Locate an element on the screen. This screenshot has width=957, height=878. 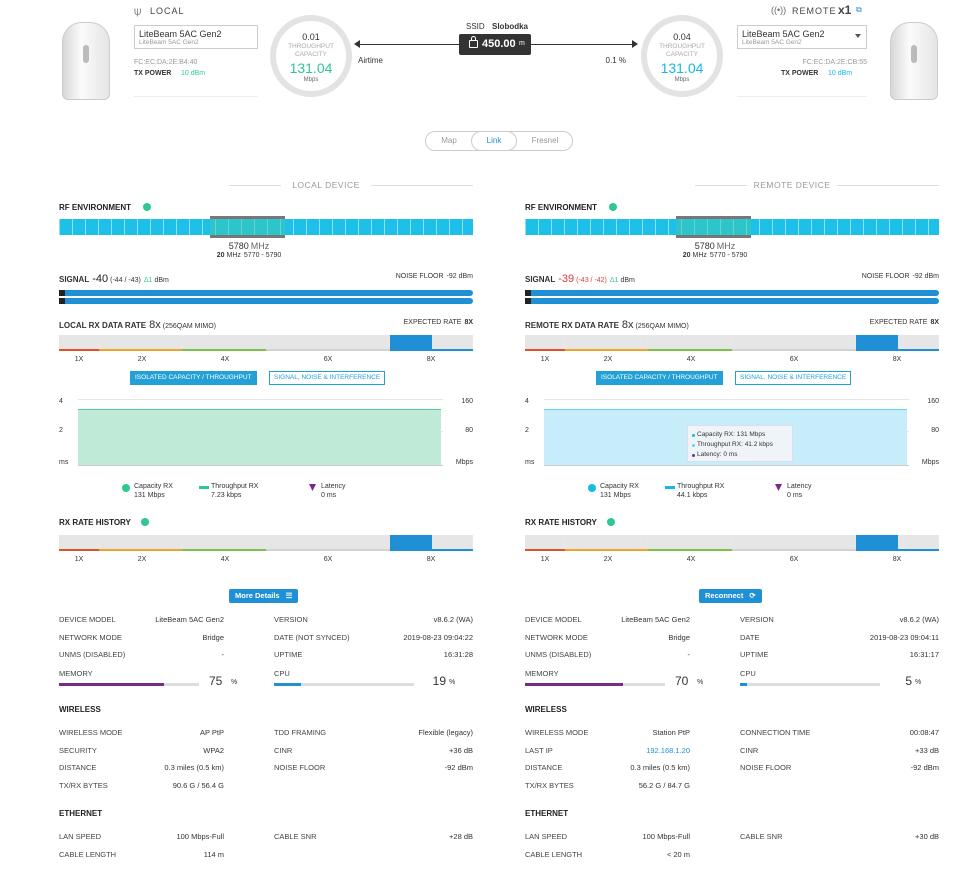
memory-label: MEMORY is located at coordinates (76, 673).